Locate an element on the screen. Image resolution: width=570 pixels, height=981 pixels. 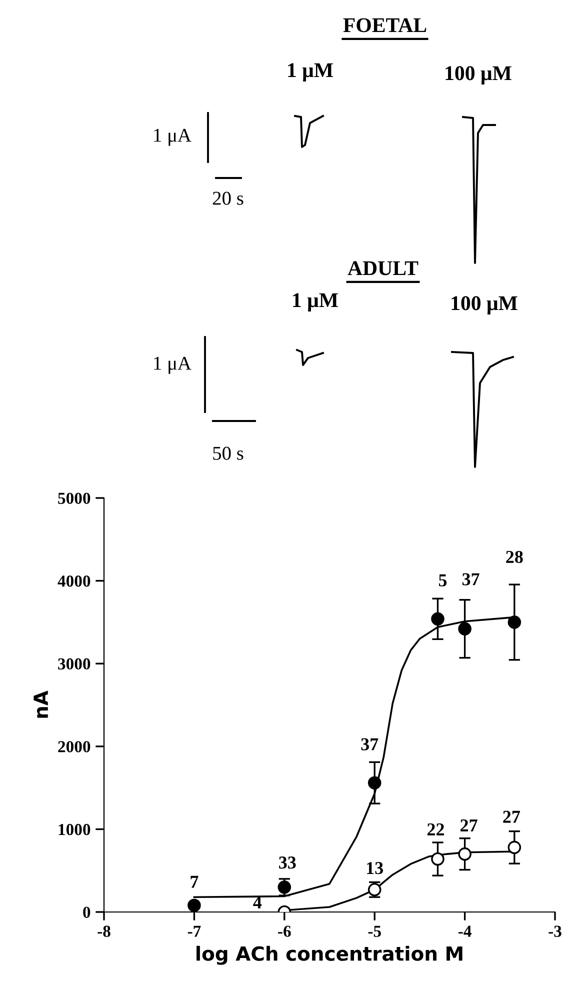
annotation: 28 is located at coordinates (514, 557).